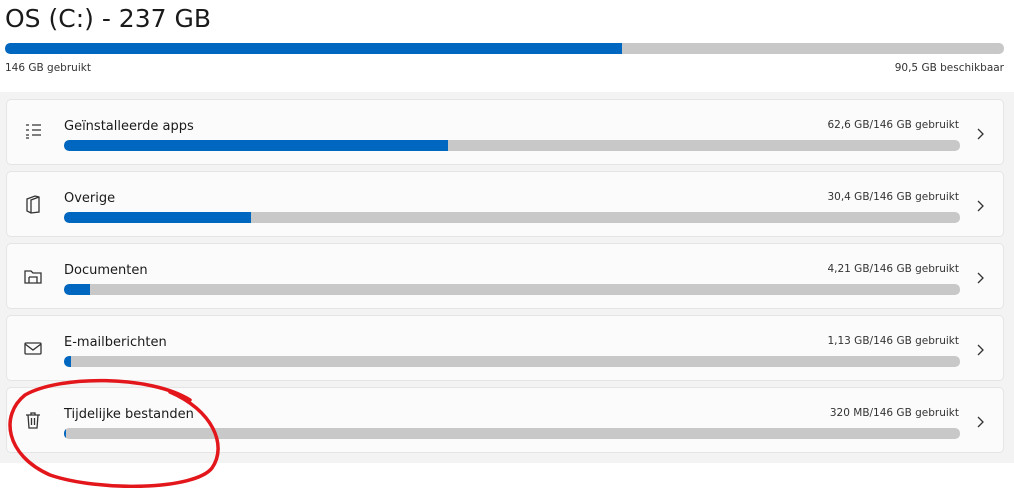 This screenshot has height=488, width=1014. What do you see at coordinates (893, 341) in the screenshot?
I see `category-usage: 1,13 GB/146 GB gebruikt` at bounding box center [893, 341].